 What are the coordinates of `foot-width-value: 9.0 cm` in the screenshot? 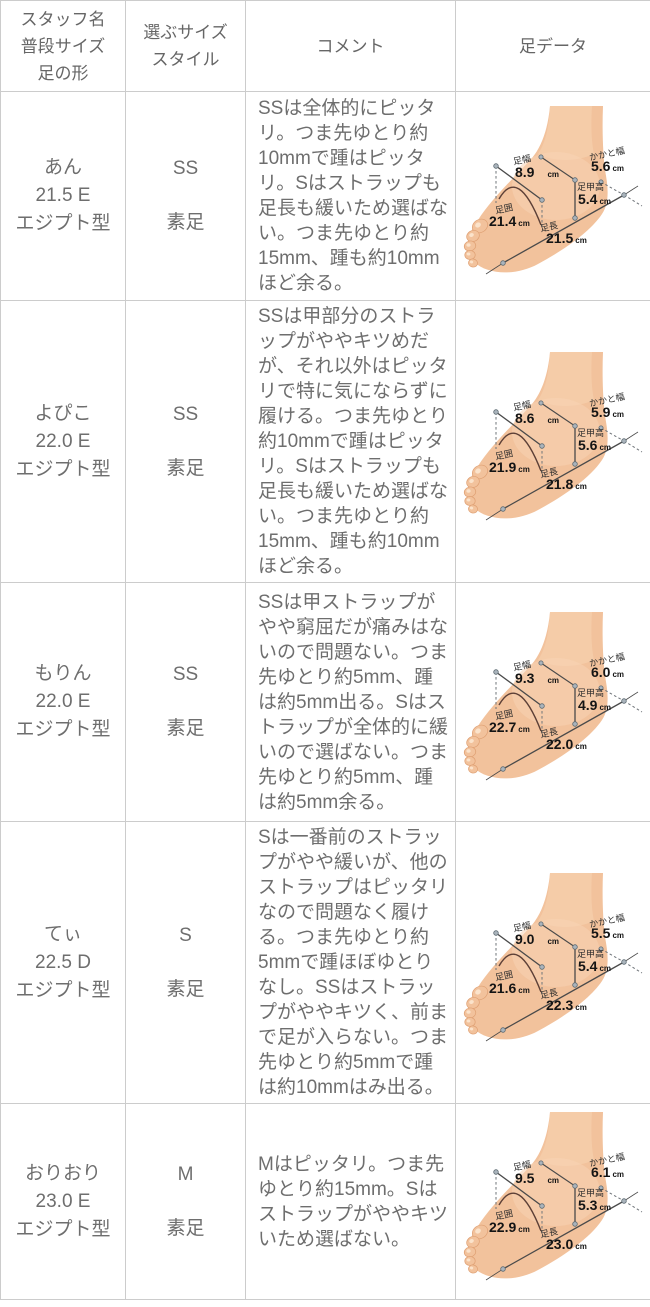 It's located at (537, 938).